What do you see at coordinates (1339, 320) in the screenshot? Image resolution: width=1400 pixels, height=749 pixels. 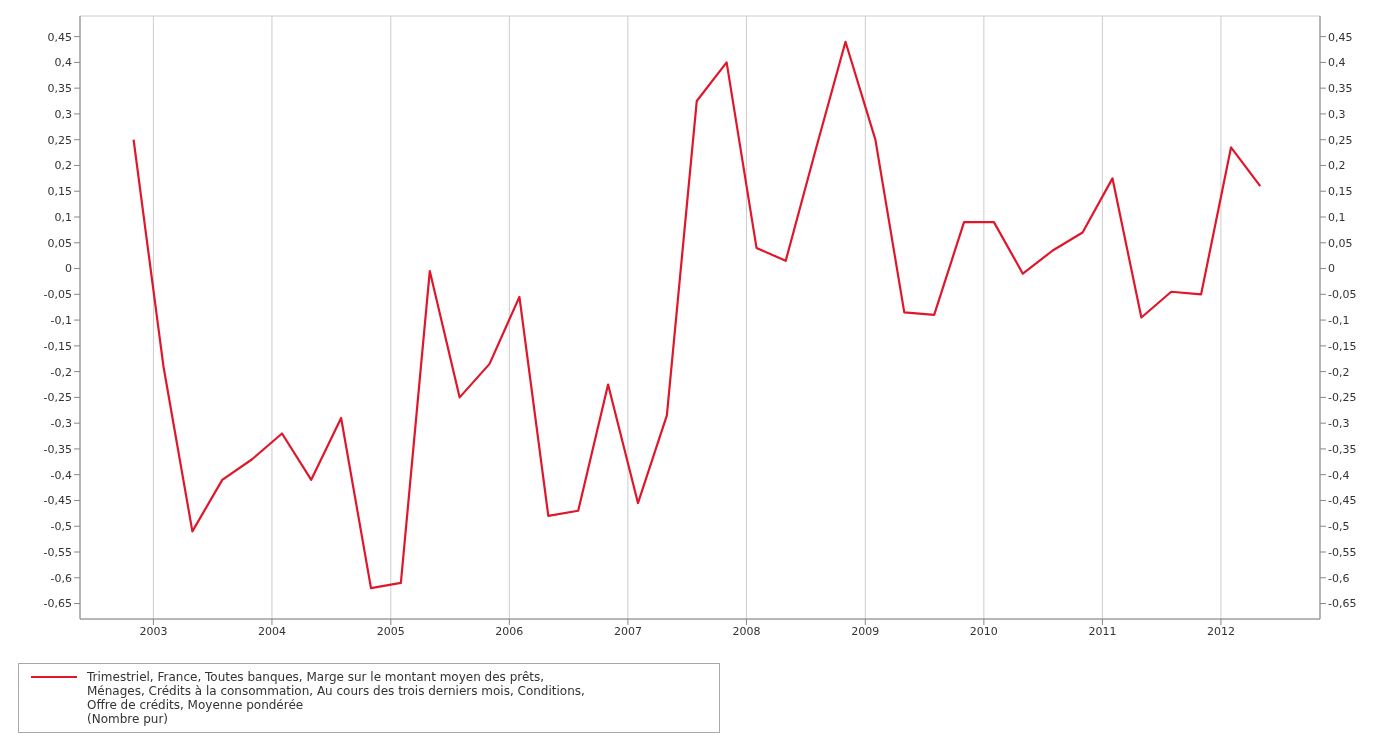 I see `y2-tick-label: -0,1` at bounding box center [1339, 320].